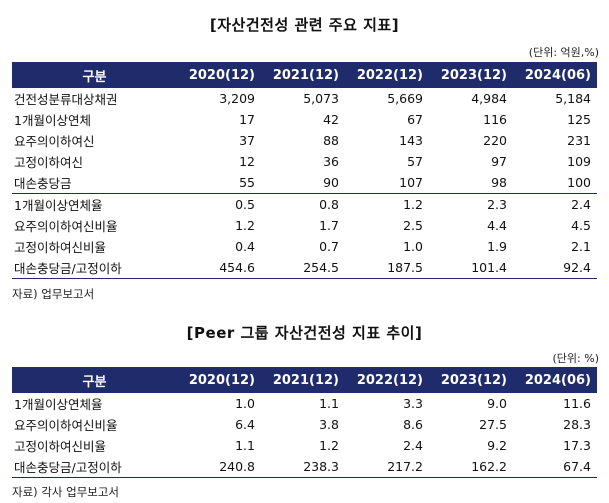  What do you see at coordinates (304, 445) in the screenshot?
I see `table-row: 고정이하여신비율 1.1 1.2 2.4 9.2 17.3` at bounding box center [304, 445].